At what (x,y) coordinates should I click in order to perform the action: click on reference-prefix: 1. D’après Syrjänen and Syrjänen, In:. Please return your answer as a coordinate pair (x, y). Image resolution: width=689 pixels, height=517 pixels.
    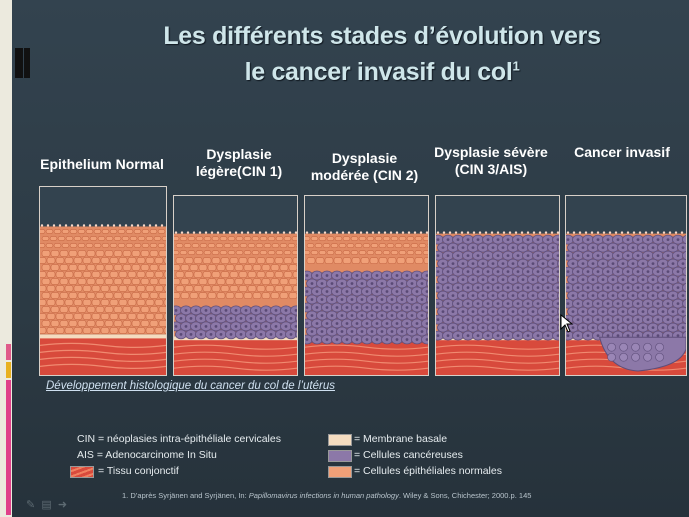
    Looking at the image, I should click on (185, 495).